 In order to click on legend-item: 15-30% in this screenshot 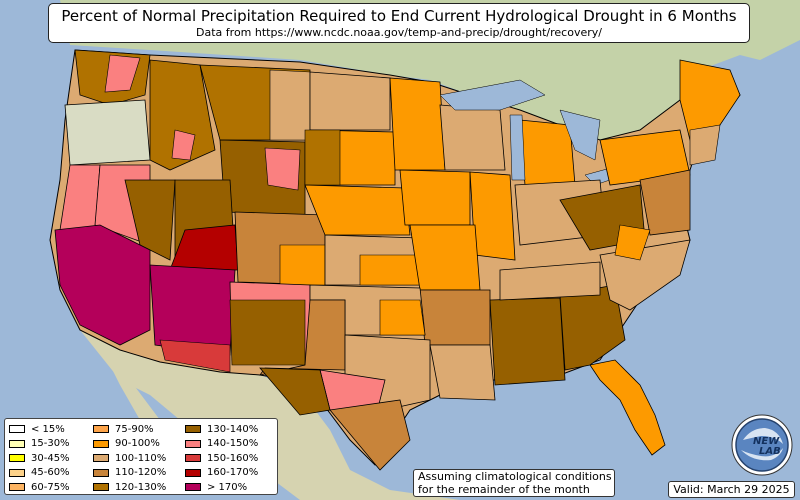, I will do `click(39, 444)`.